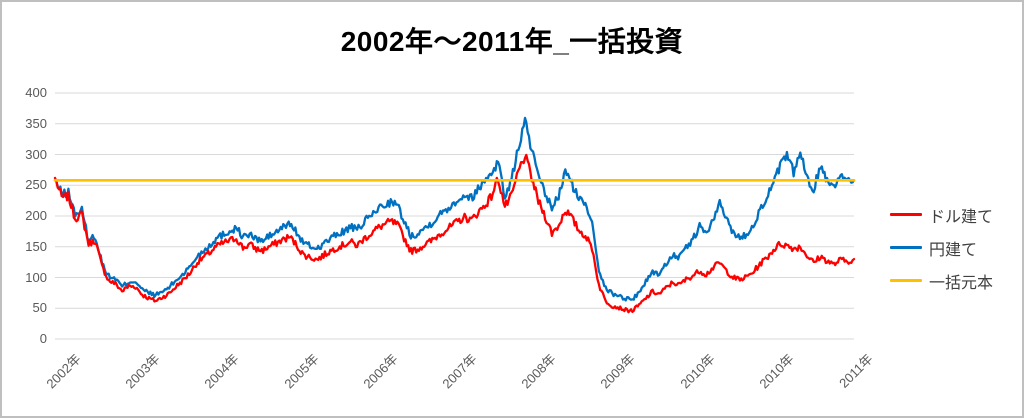  Describe the element at coordinates (63, 371) in the screenshot. I see `x-axis-tick-label: 2002年` at that location.